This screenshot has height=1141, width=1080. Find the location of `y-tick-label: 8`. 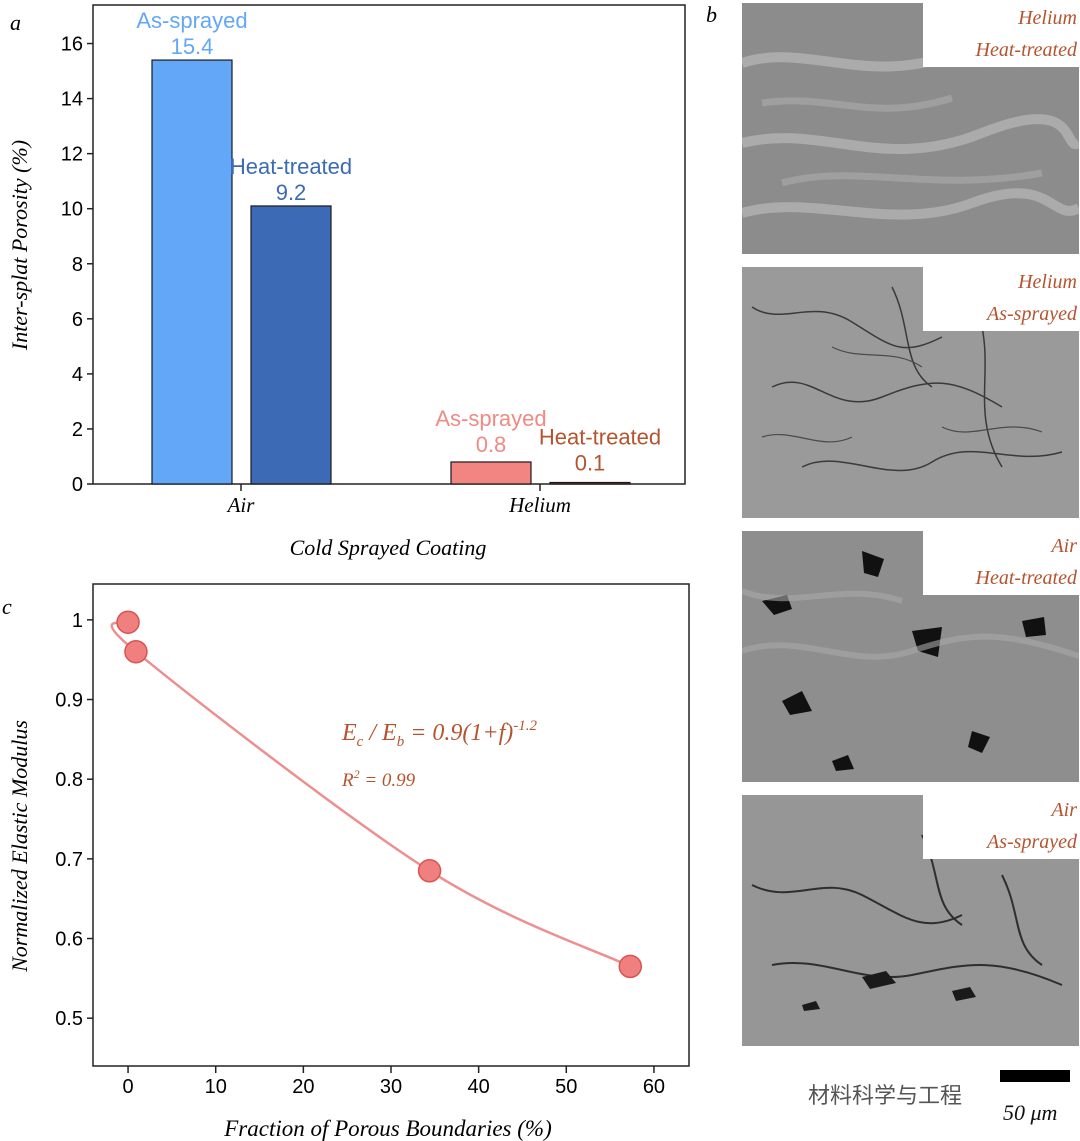

y-tick-label: 8 is located at coordinates (77, 265).